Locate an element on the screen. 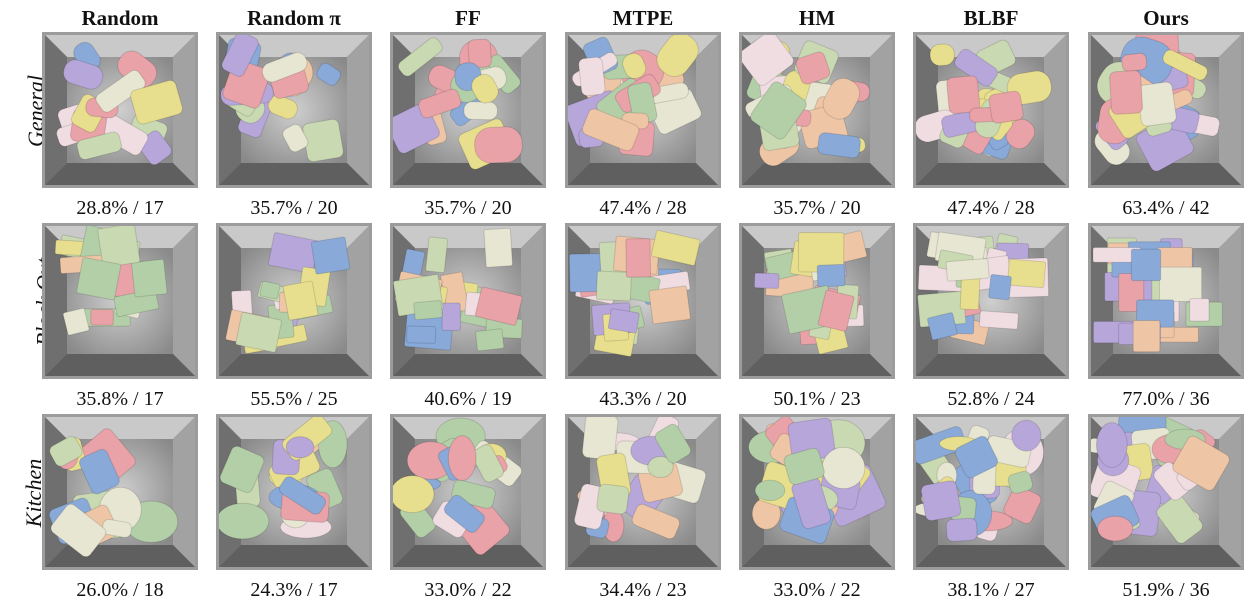 The width and height of the screenshot is (1258, 609). column-header: Random is located at coordinates (120, 18).